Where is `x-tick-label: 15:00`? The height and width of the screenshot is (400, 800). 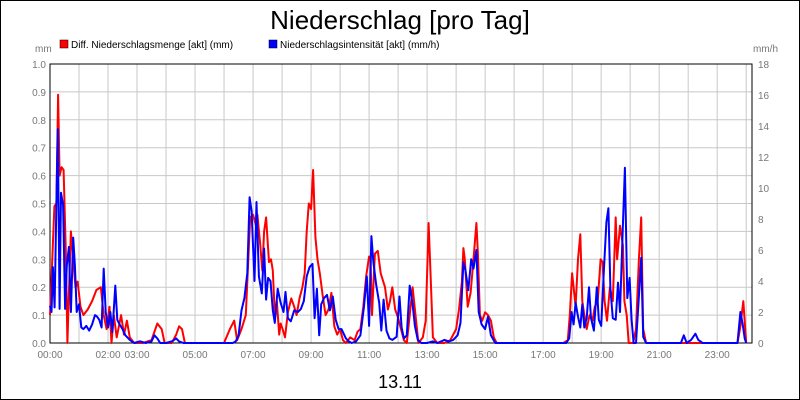 x-tick-label: 15:00 is located at coordinates (485, 355).